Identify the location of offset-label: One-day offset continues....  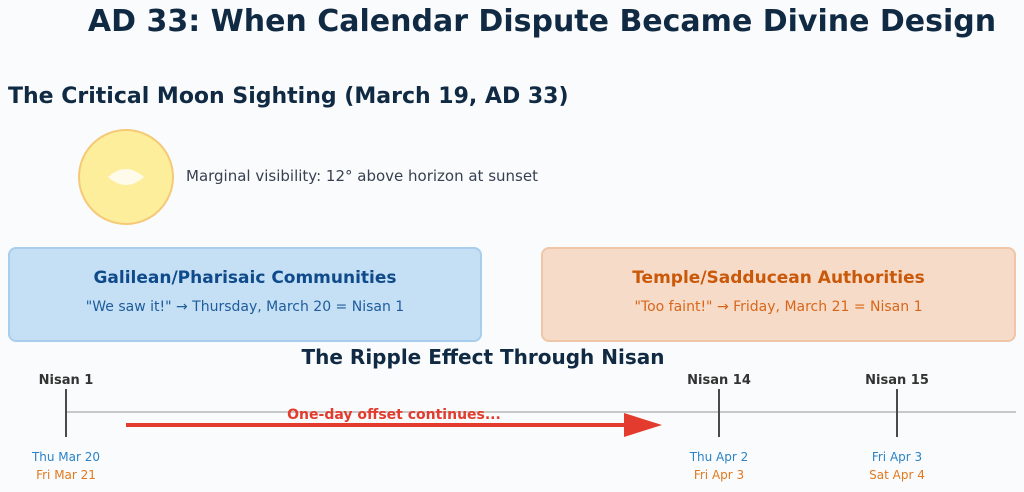
(394, 415).